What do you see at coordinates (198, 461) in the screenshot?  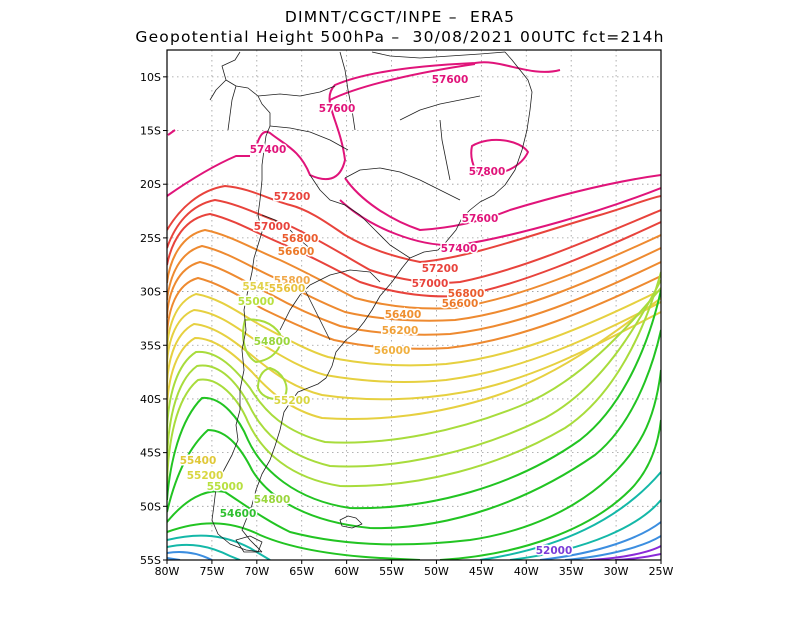 I see `contour-label: 55400` at bounding box center [198, 461].